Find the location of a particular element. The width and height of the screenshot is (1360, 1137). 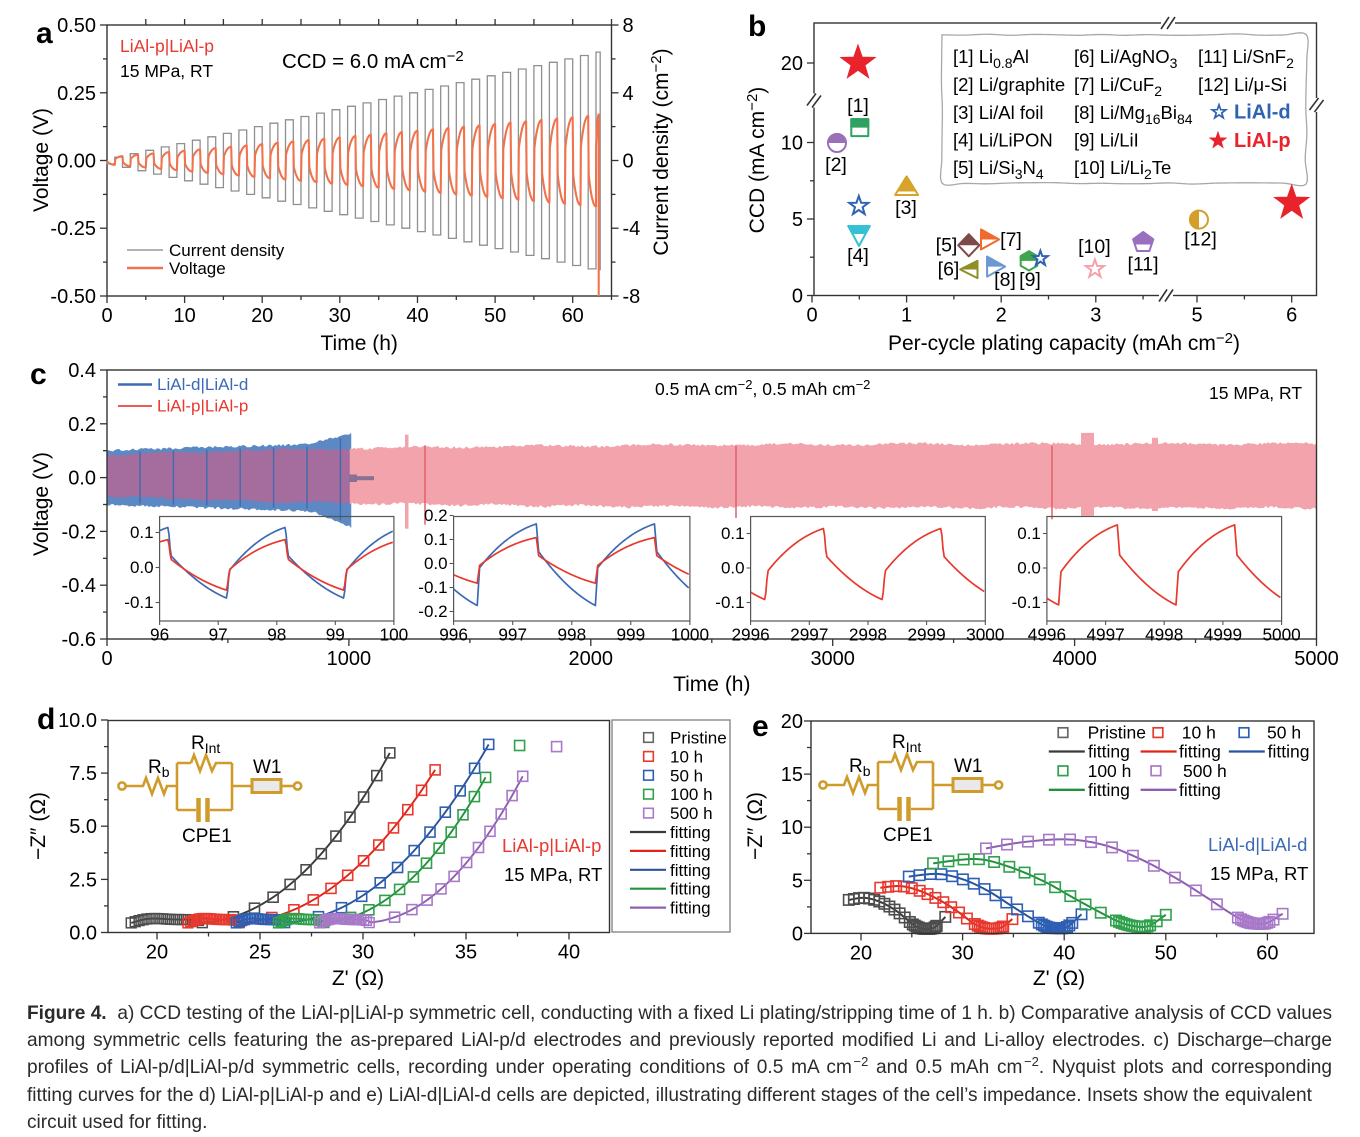

svg-text: 2998 is located at coordinates (868, 635).